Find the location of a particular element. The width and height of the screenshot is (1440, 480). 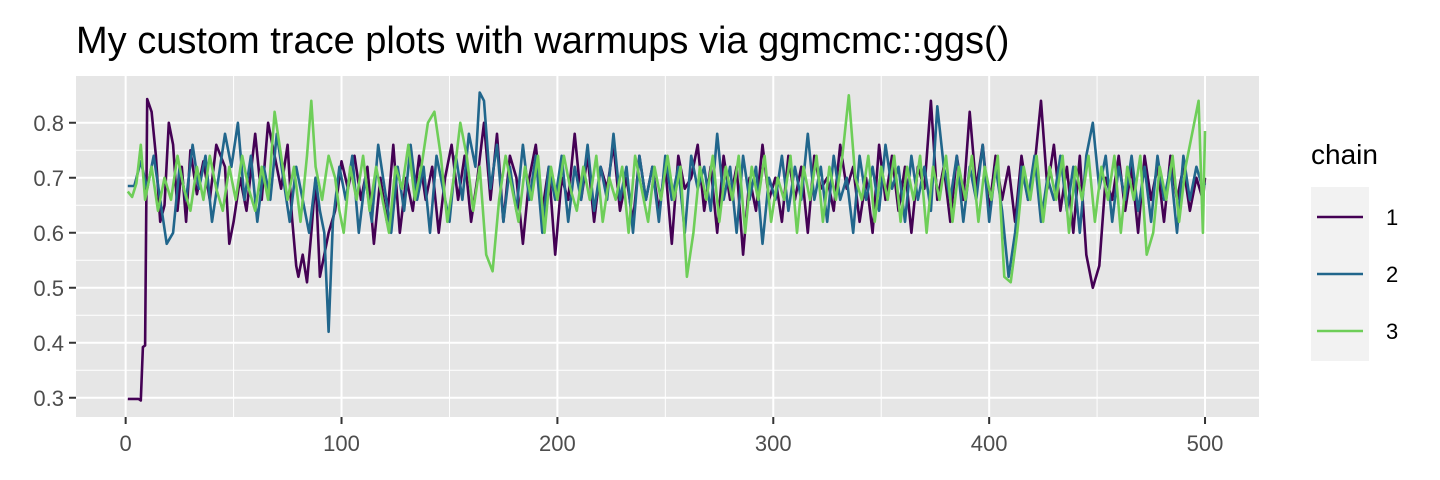

y-tick-label: 0.8 is located at coordinates (48, 123).